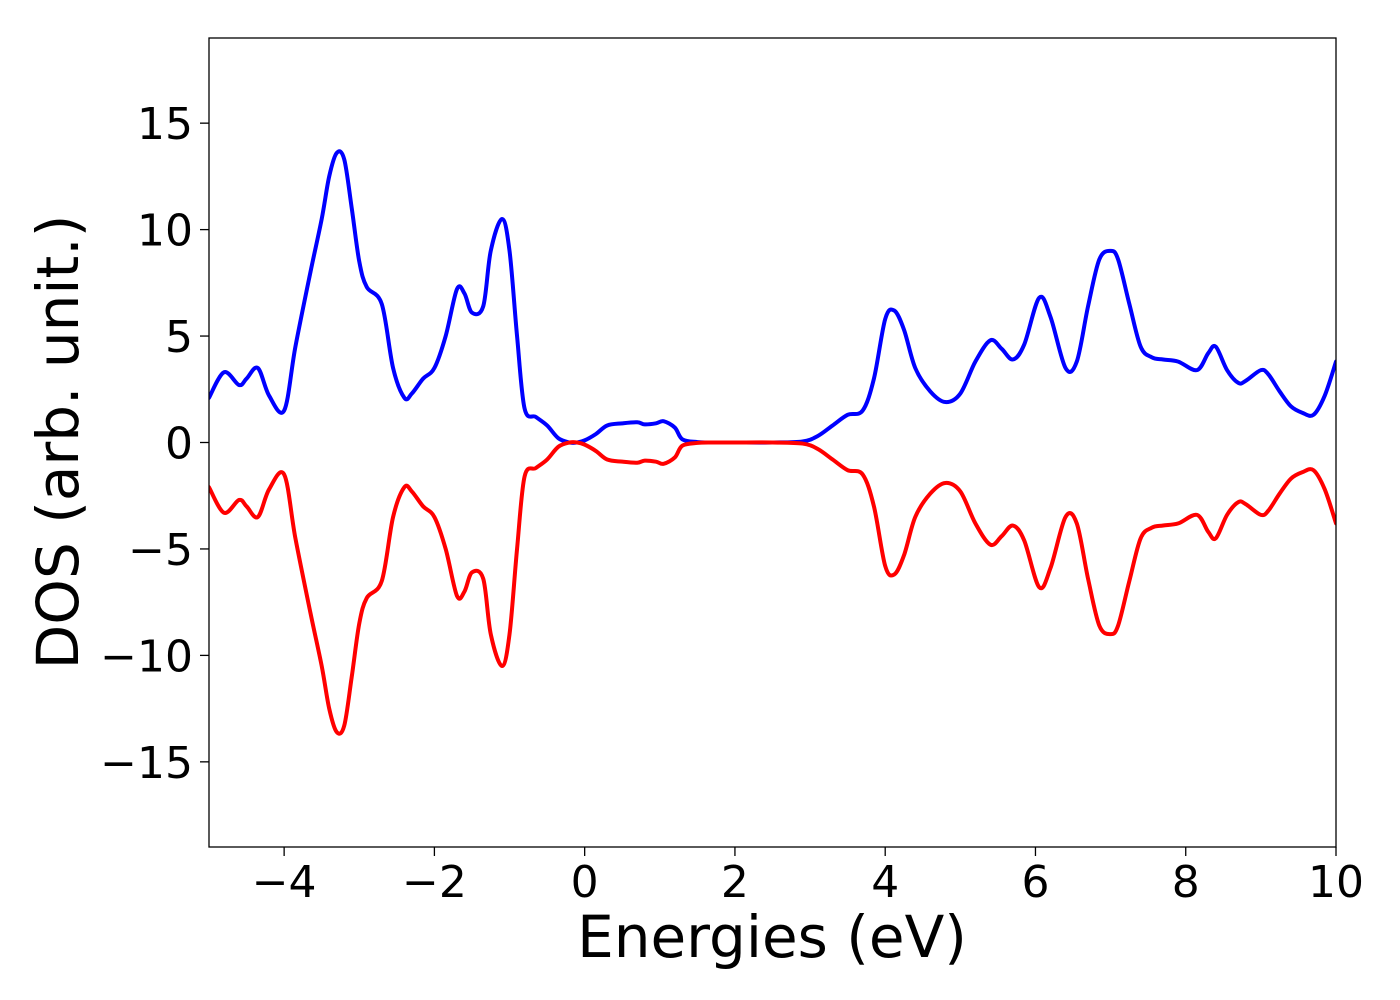 This screenshot has width=1400, height=1000. Describe the element at coordinates (154, 444) in the screenshot. I see `y-axis-ticks: 15 10 5 0 −5 −10 −15` at that location.